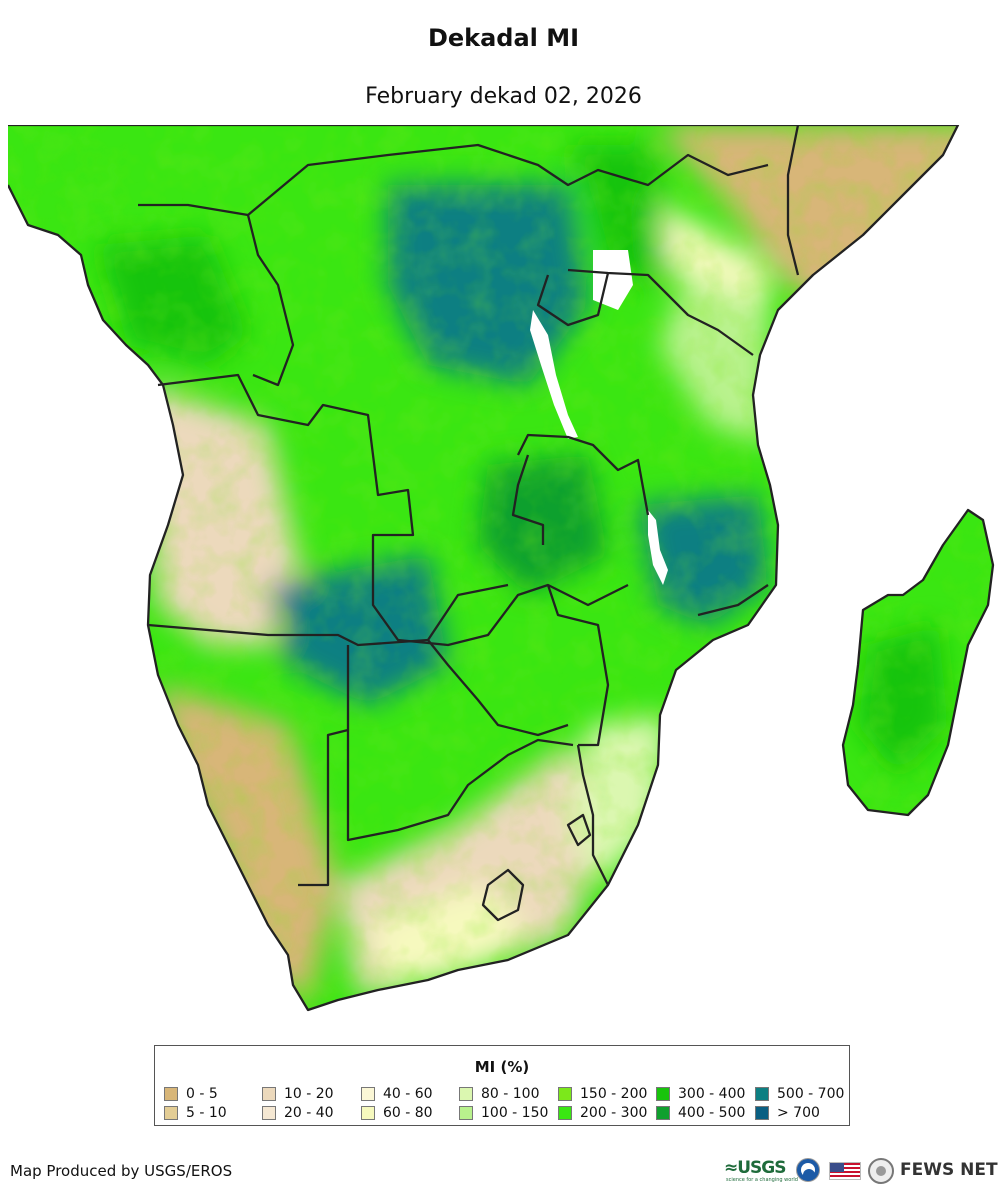 This screenshot has height=1195, width=1007. I want to click on legend-label: 200 - 300, so click(614, 1112).